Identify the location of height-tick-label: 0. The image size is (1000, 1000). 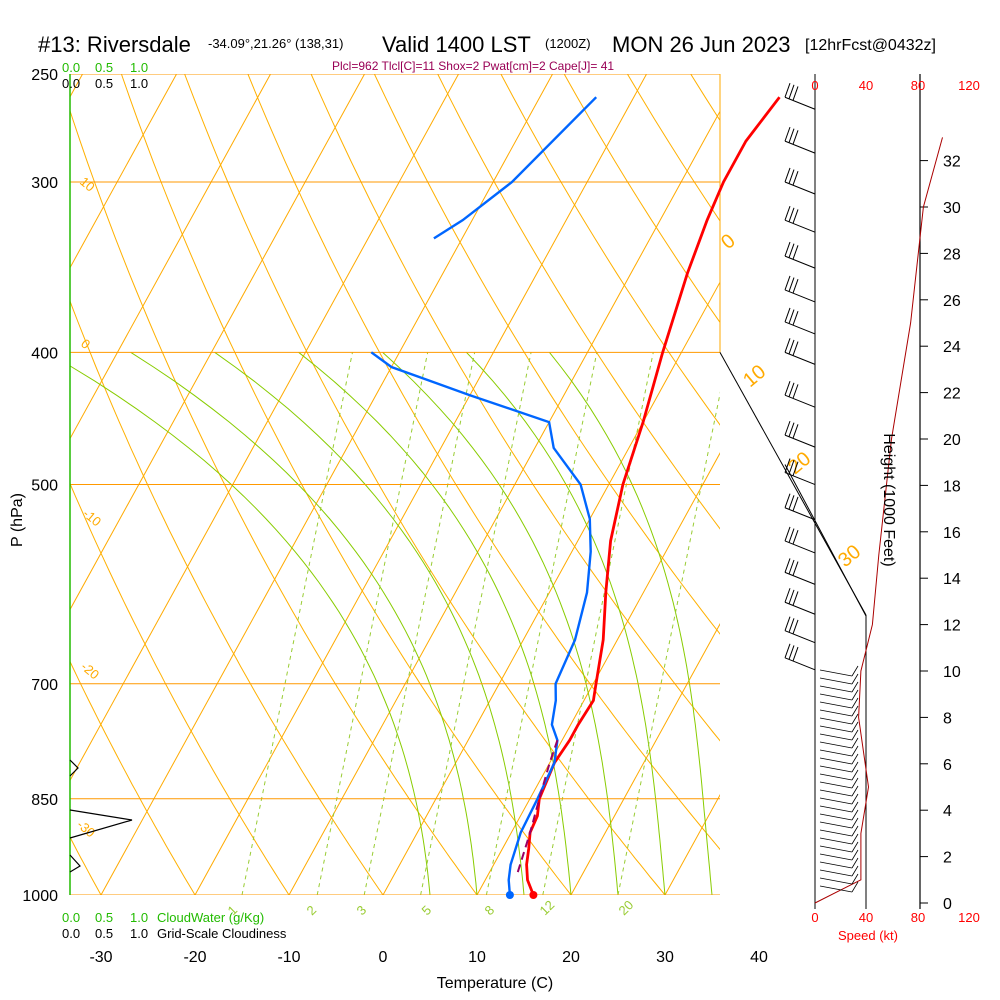
(947, 904).